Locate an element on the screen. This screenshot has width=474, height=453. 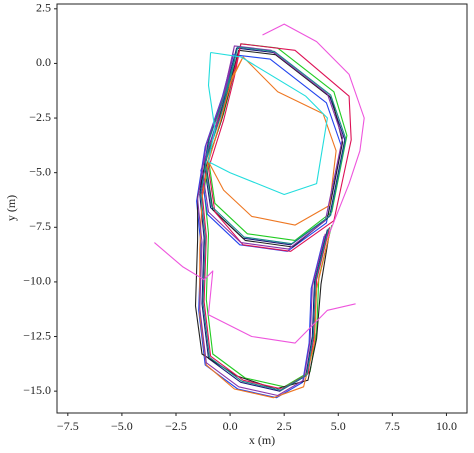
y-tick-label: −10.0 is located at coordinates (37, 281).